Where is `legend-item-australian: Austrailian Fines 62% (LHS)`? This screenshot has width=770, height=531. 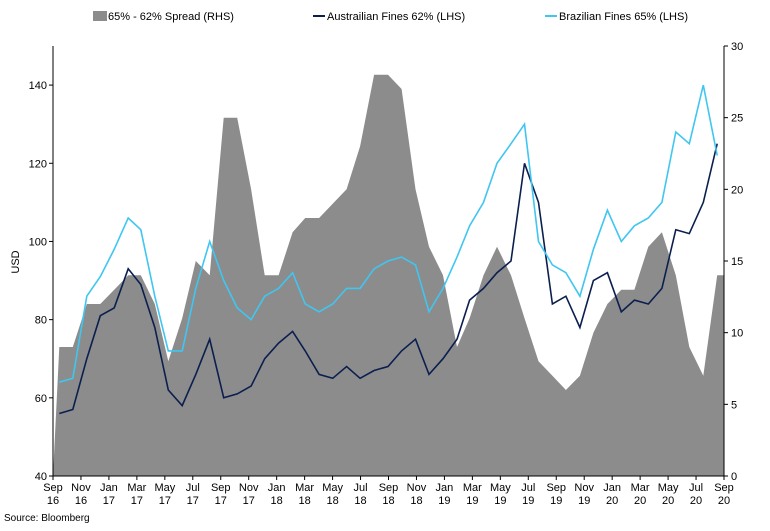
legend-item-australian: Austrailian Fines 62% (LHS) is located at coordinates (389, 17).